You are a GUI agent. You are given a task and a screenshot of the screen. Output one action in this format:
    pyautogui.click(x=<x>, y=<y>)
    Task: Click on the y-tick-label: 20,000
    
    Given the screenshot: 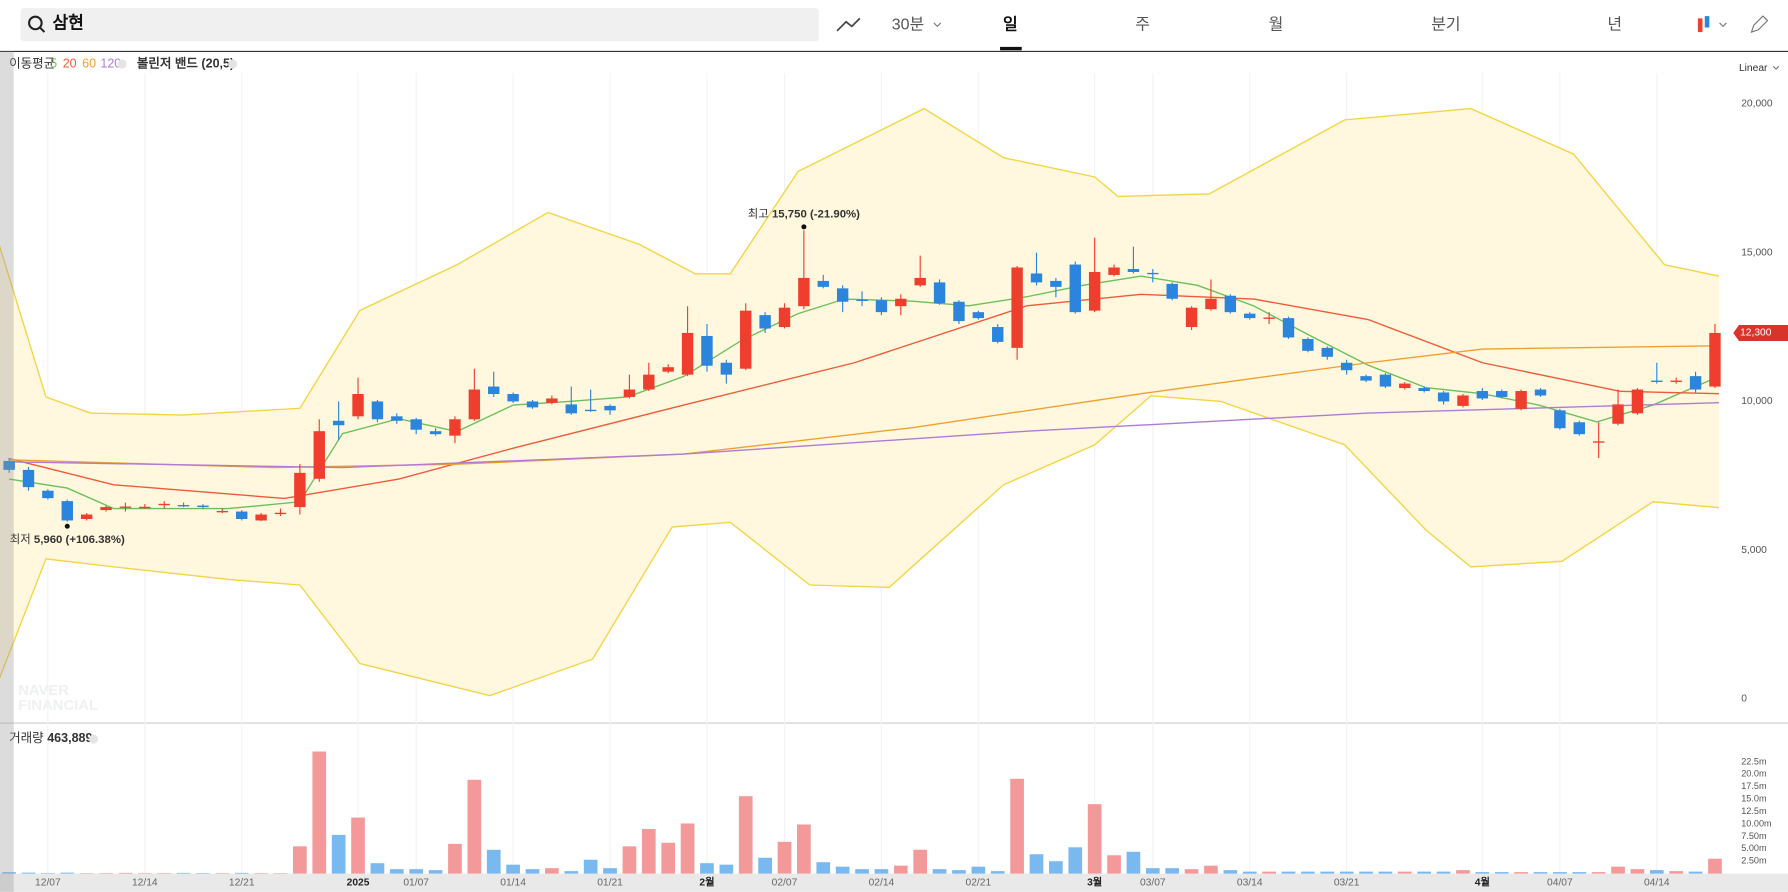 What is the action you would take?
    pyautogui.click(x=1757, y=104)
    